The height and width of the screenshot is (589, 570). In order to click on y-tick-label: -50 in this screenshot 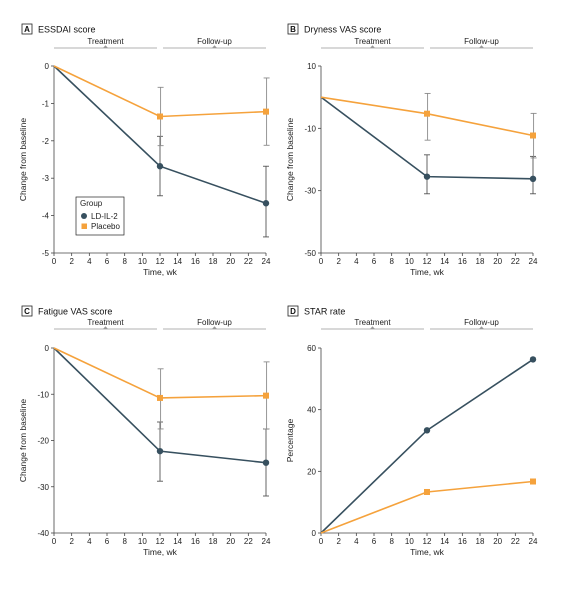, I will do `click(310, 253)`.